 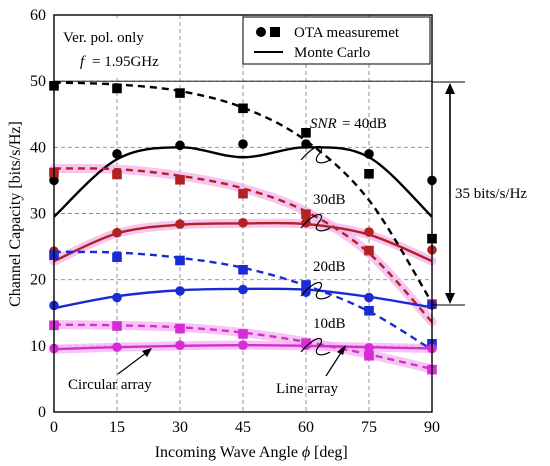 I want to click on snr-10-loop, so click(x=315, y=346).